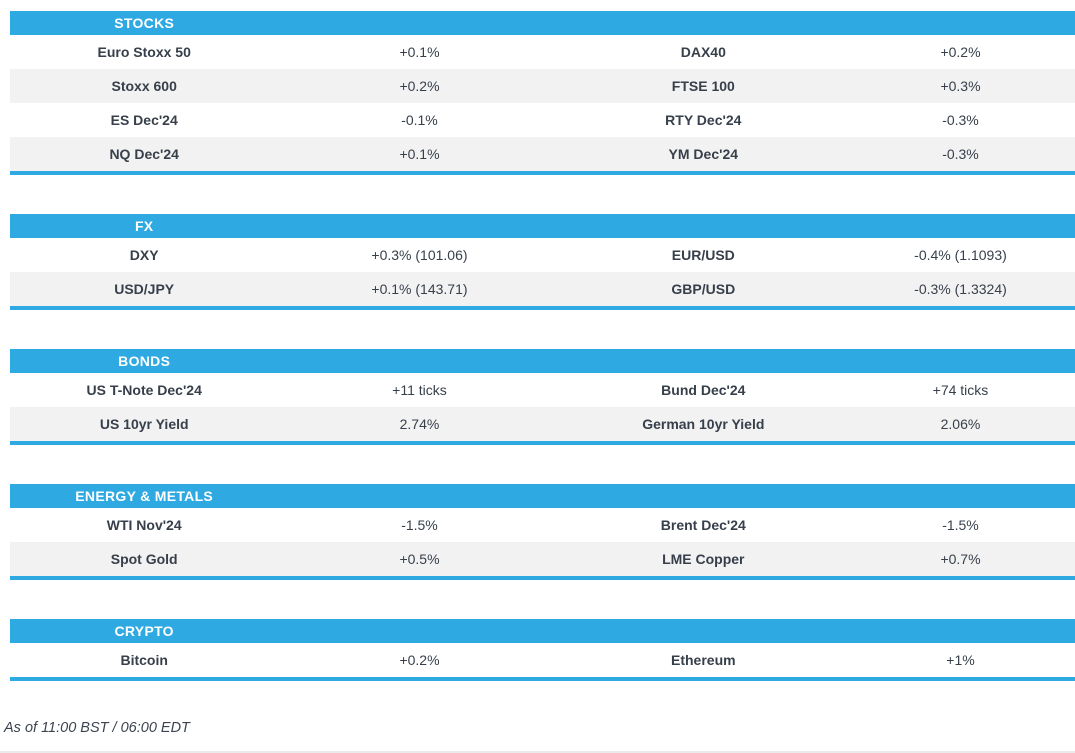 The width and height of the screenshot is (1075, 753). I want to click on instrument-change-left: +0.1% (143.71), so click(419, 289).